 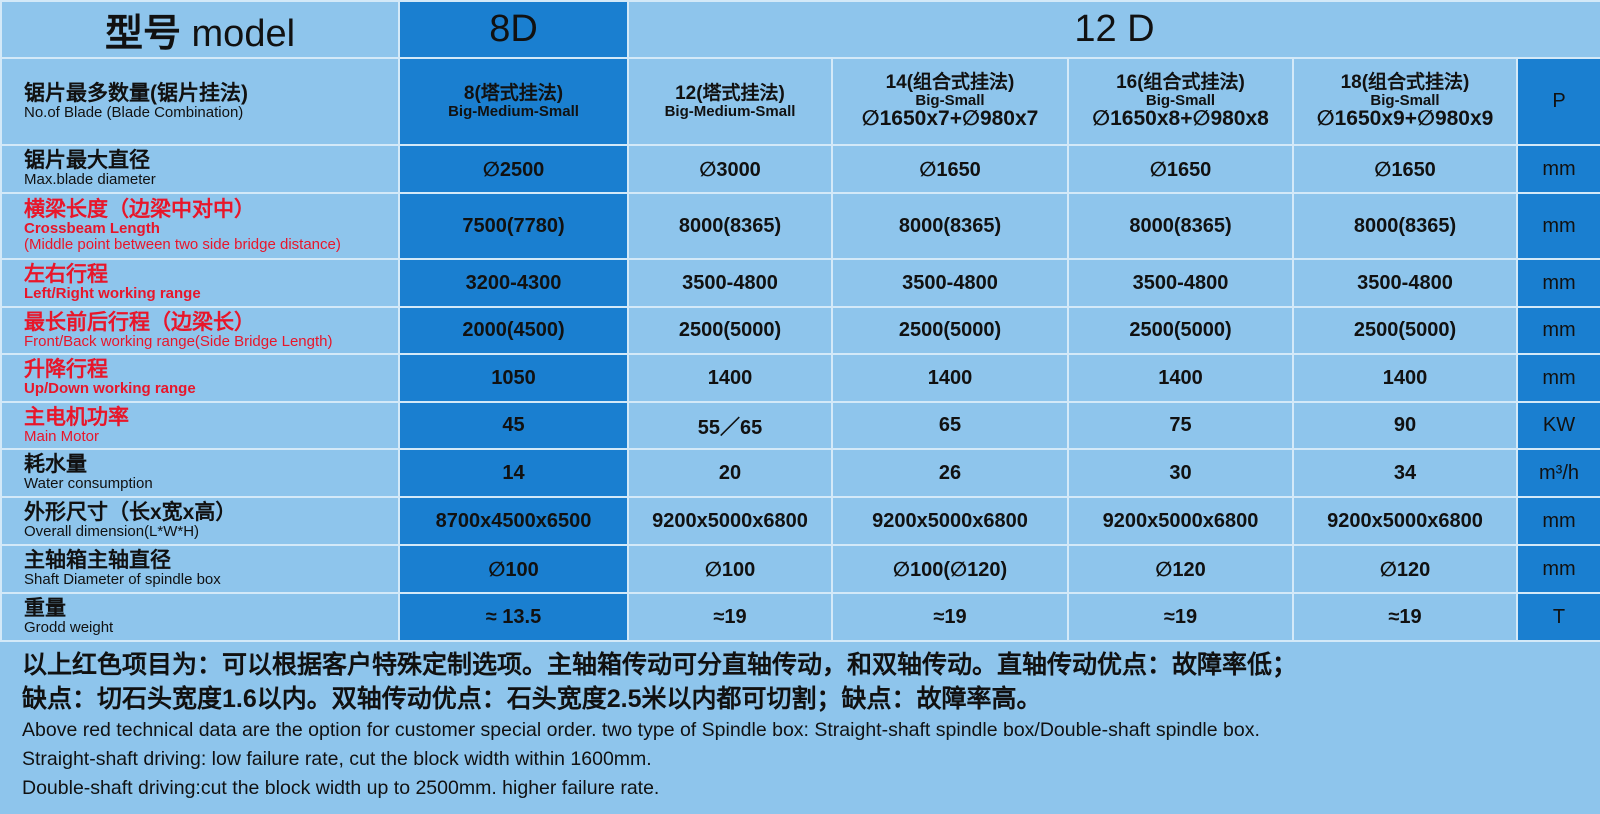 I want to click on label-cn: 横梁长度（边梁中对中）, so click(x=139, y=209).